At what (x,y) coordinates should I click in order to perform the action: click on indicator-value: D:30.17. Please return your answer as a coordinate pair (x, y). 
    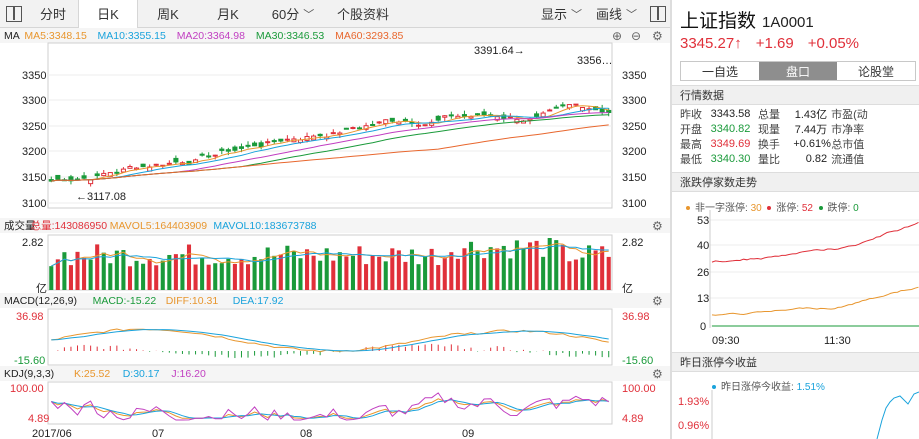
    Looking at the image, I should click on (141, 374).